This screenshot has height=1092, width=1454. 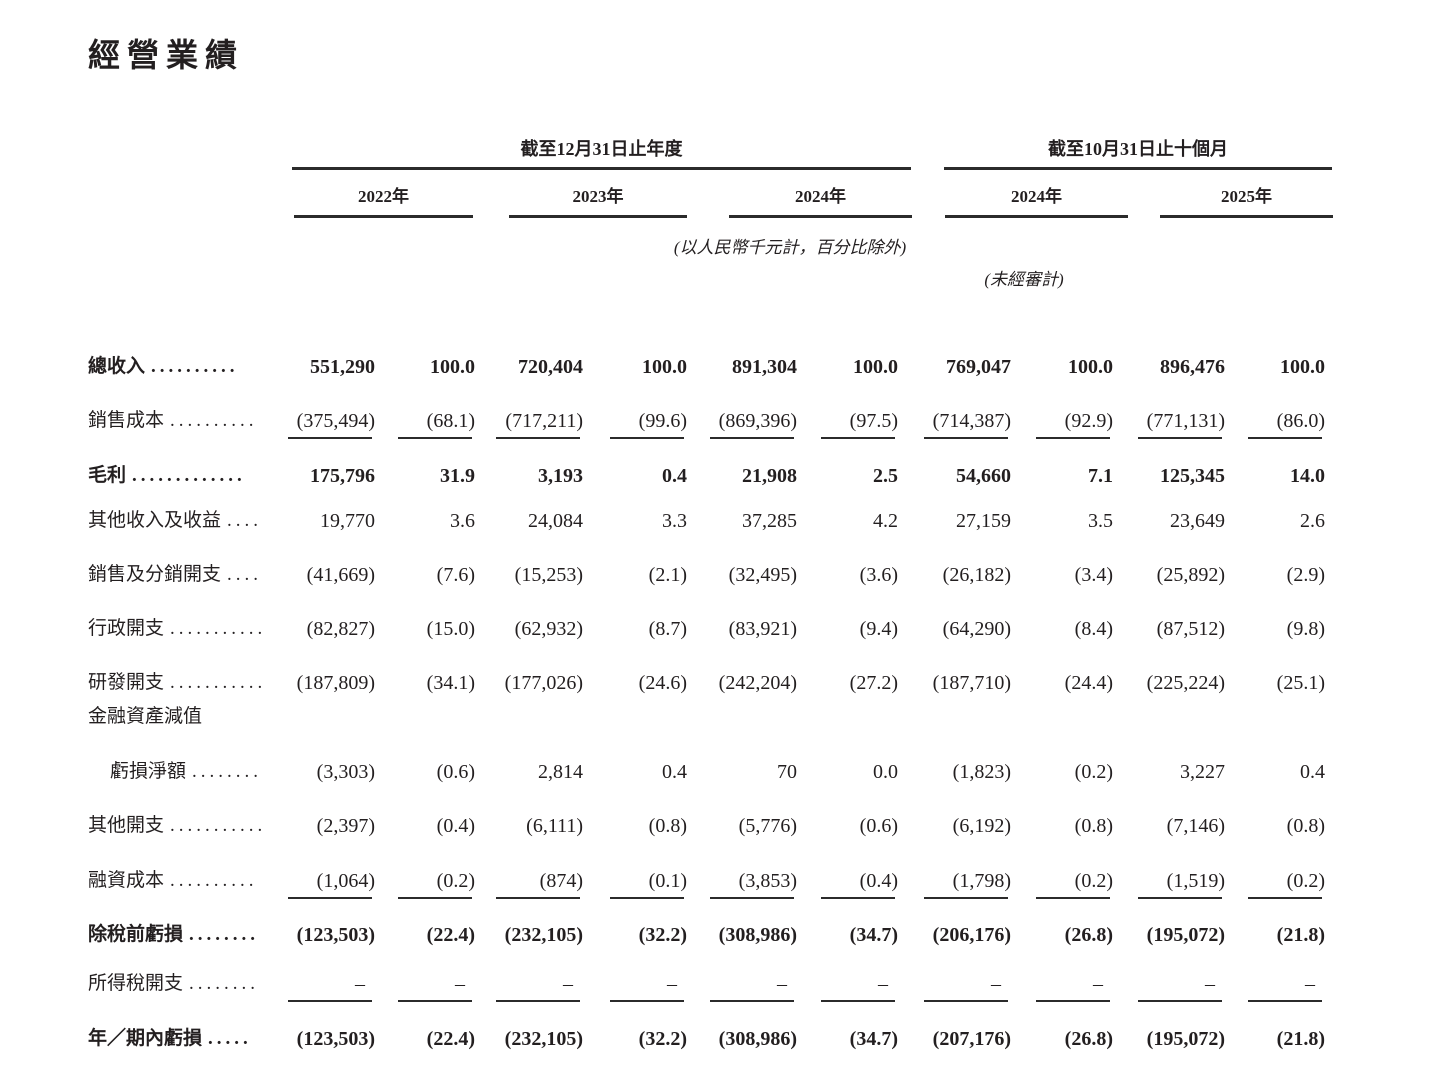 I want to click on value-amount: (62,932), so click(x=548, y=629).